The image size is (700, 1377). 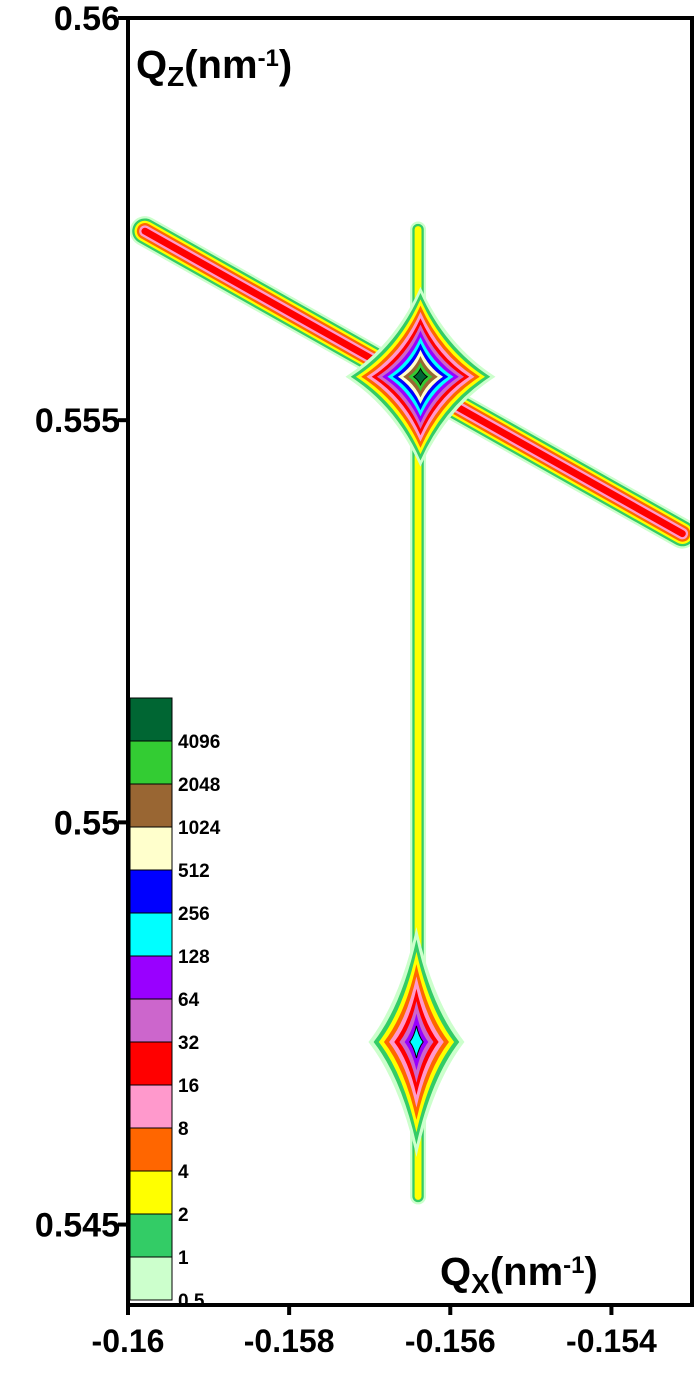 I want to click on y-axis-label-part: -1, so click(x=268, y=58).